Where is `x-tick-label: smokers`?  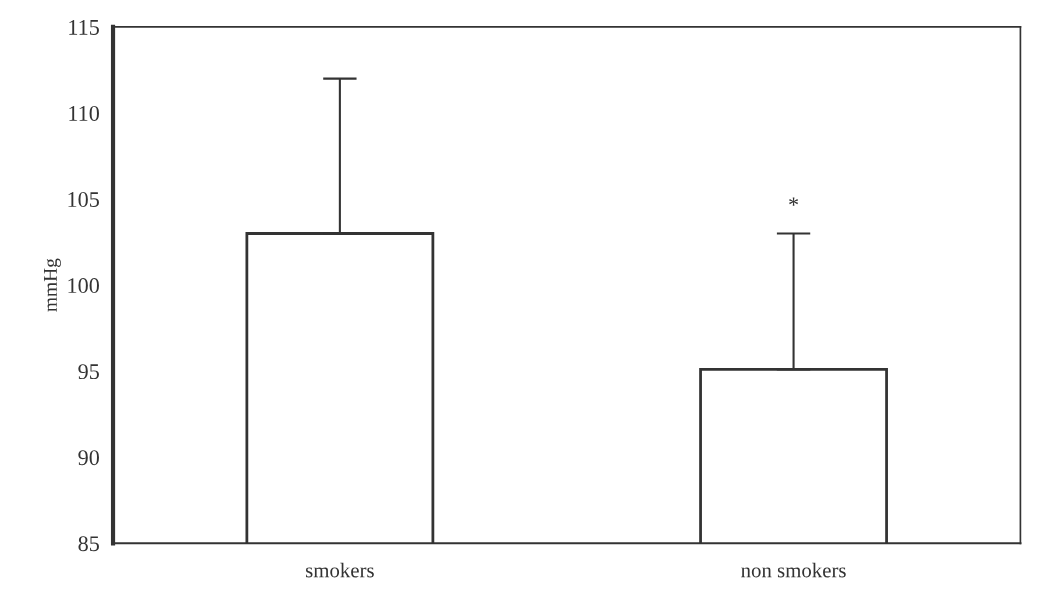
x-tick-label: smokers is located at coordinates (340, 570).